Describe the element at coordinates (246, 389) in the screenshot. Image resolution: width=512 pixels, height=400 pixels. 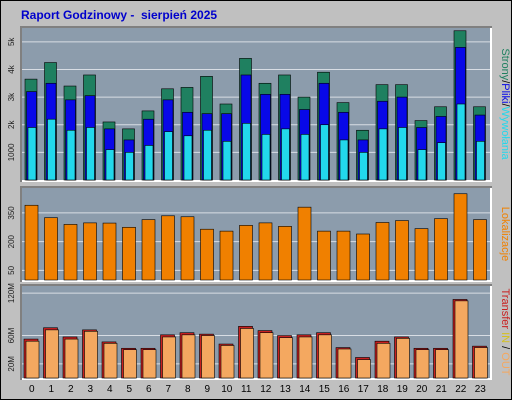
I see `x-tick-label-hour-11: 11` at that location.